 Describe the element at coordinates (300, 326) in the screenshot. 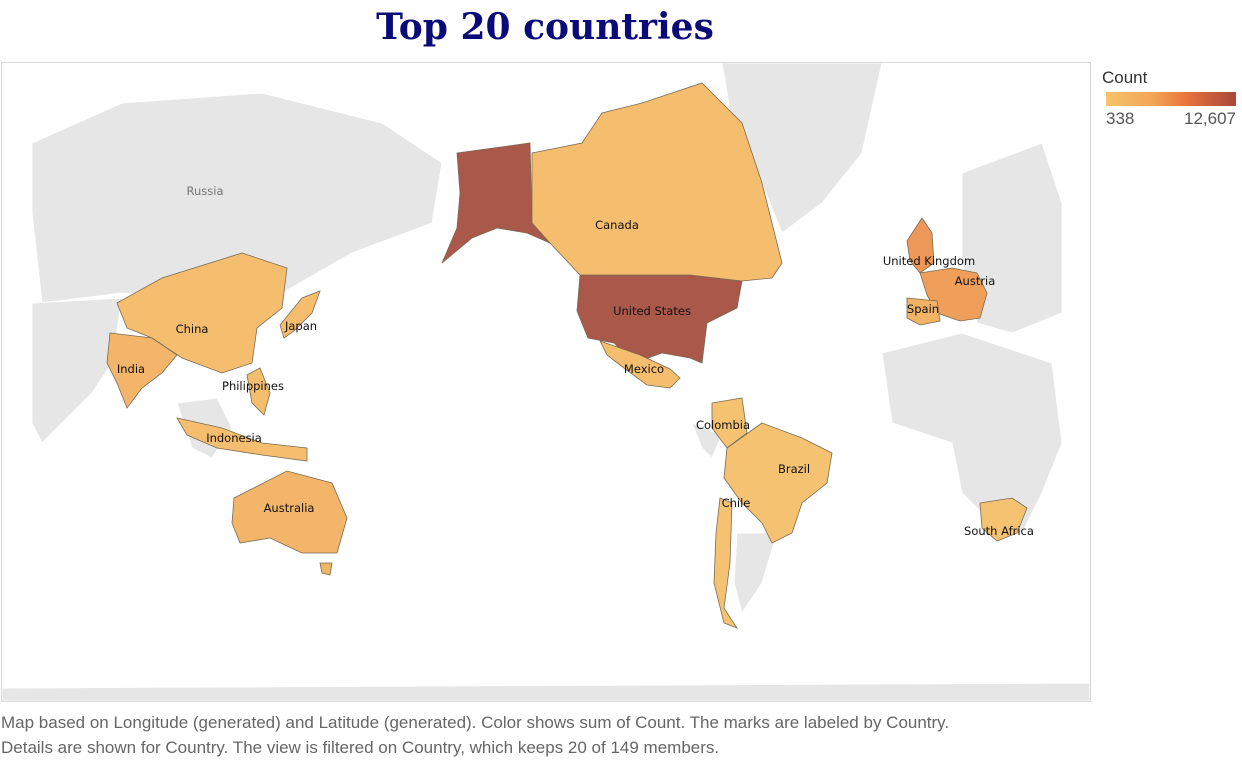

I see `country-label: Japan` at that location.